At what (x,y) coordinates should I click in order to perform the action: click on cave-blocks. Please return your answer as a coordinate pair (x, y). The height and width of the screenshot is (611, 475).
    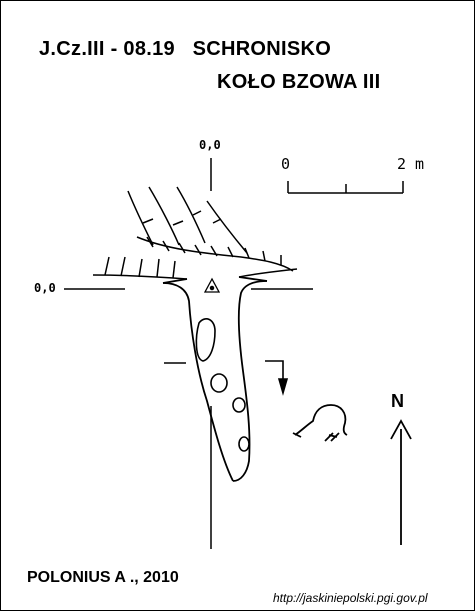
    Looking at the image, I should click on (222, 385).